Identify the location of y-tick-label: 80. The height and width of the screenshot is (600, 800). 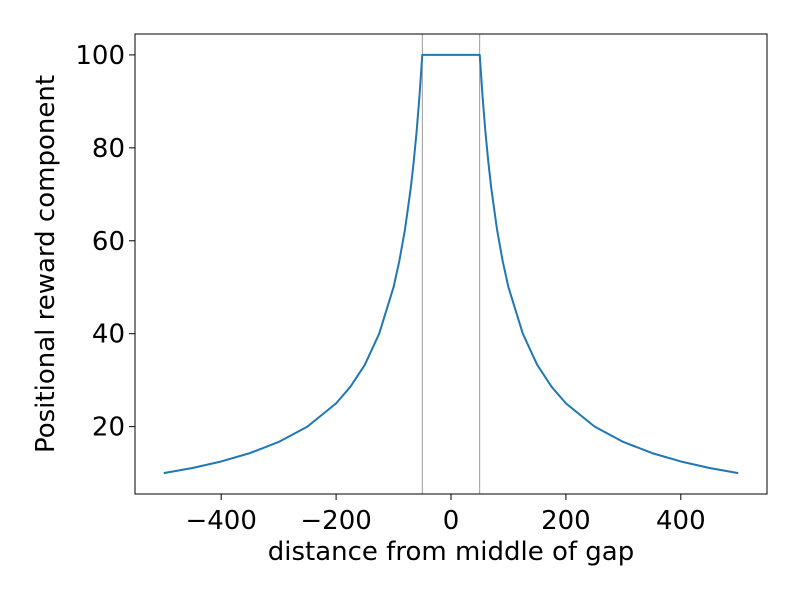
(108, 149).